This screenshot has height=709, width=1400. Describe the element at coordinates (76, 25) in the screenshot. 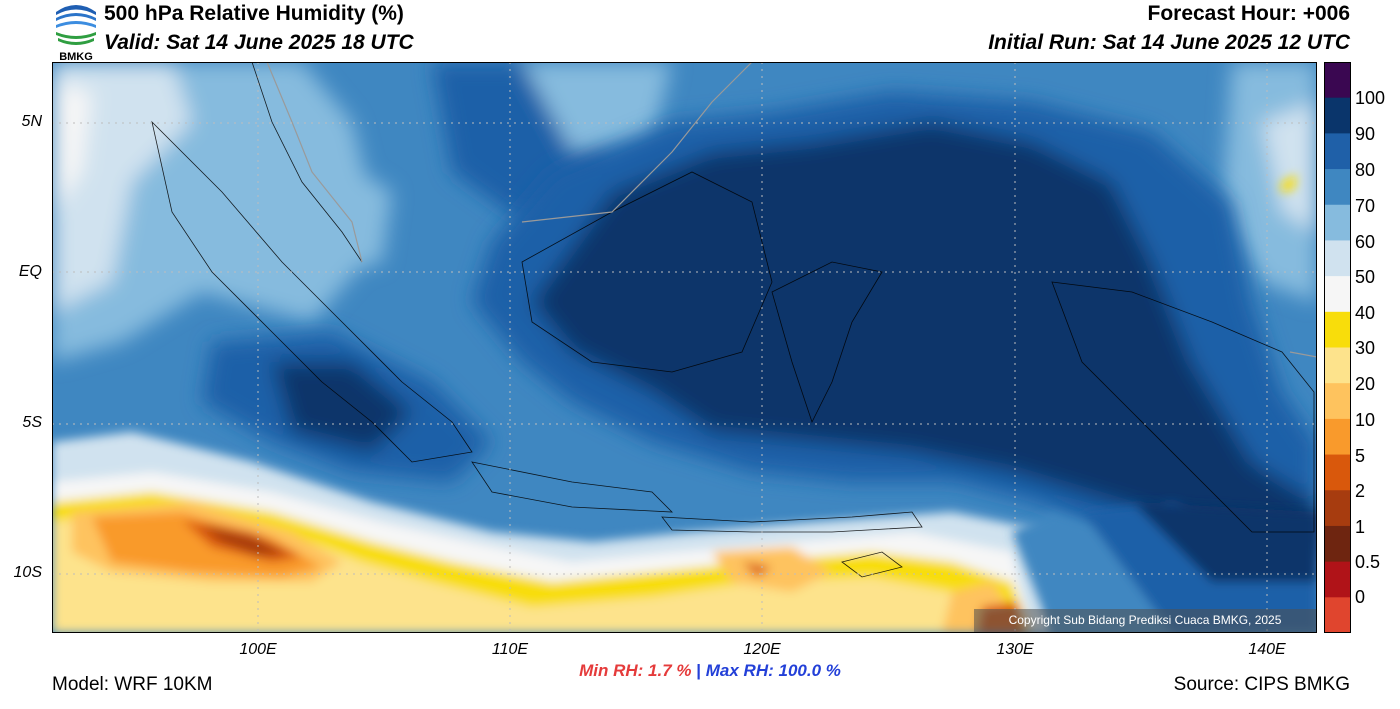

I see `bmkg-logo-icon` at that location.